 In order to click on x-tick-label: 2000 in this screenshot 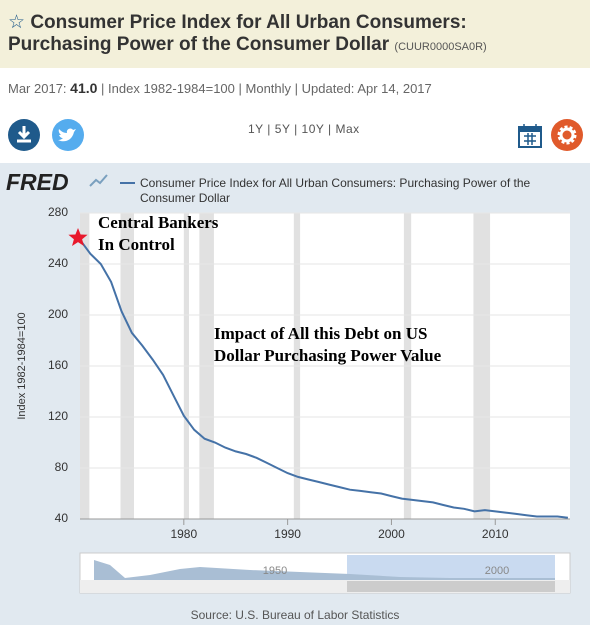, I will do `click(391, 534)`.